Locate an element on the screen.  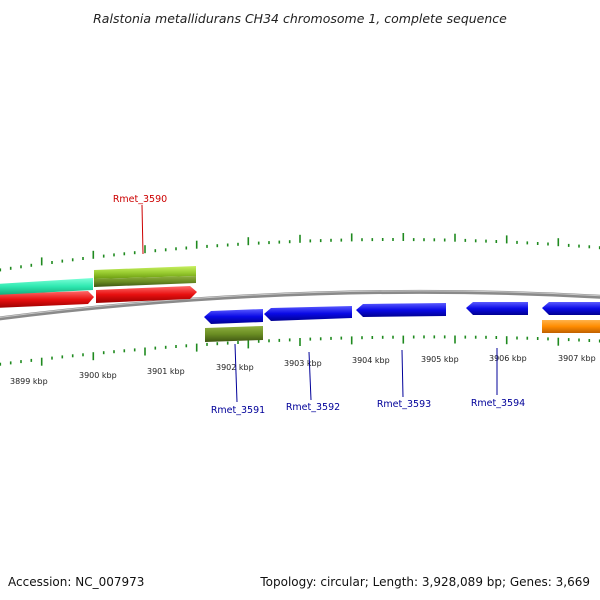
forward-strand-genes is located at coordinates (98, 297).